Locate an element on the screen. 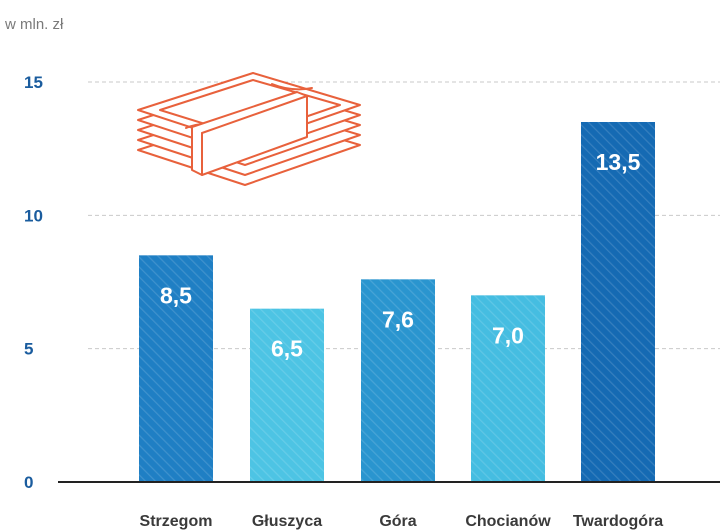 The width and height of the screenshot is (720, 531). x-tick-label: Twardogóra is located at coordinates (618, 521).